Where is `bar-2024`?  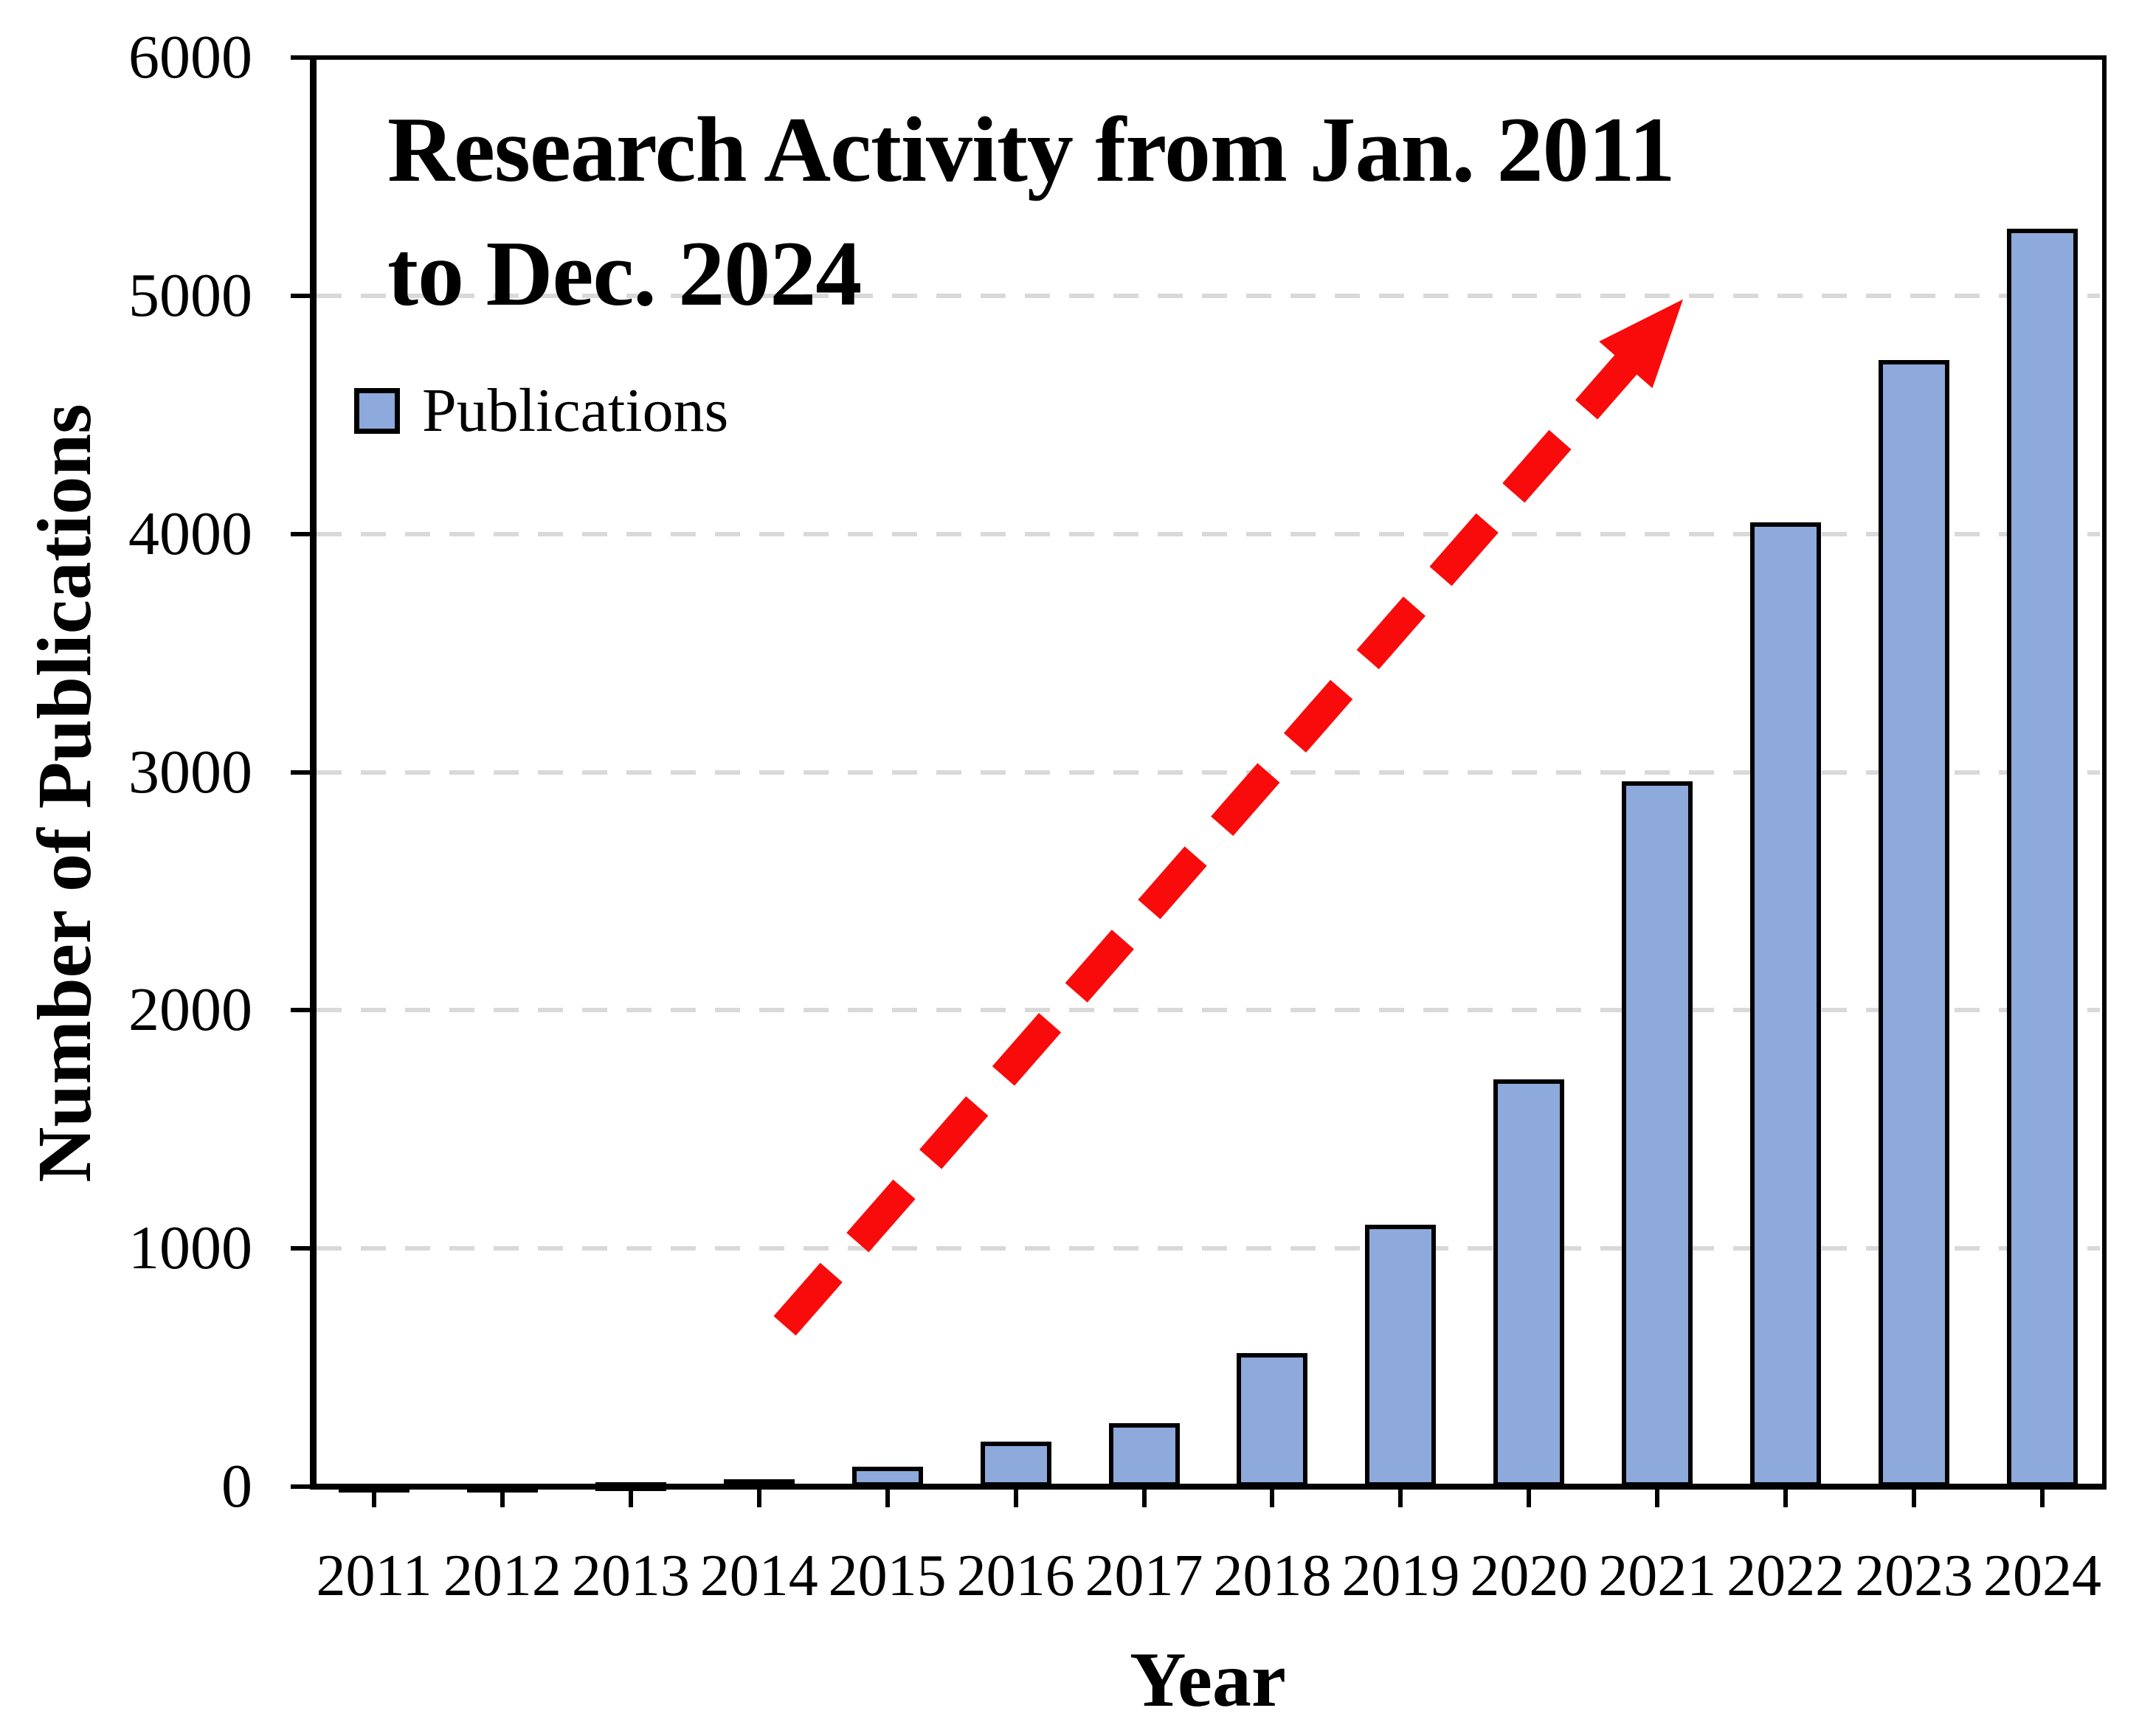
bar-2024 is located at coordinates (2042, 858).